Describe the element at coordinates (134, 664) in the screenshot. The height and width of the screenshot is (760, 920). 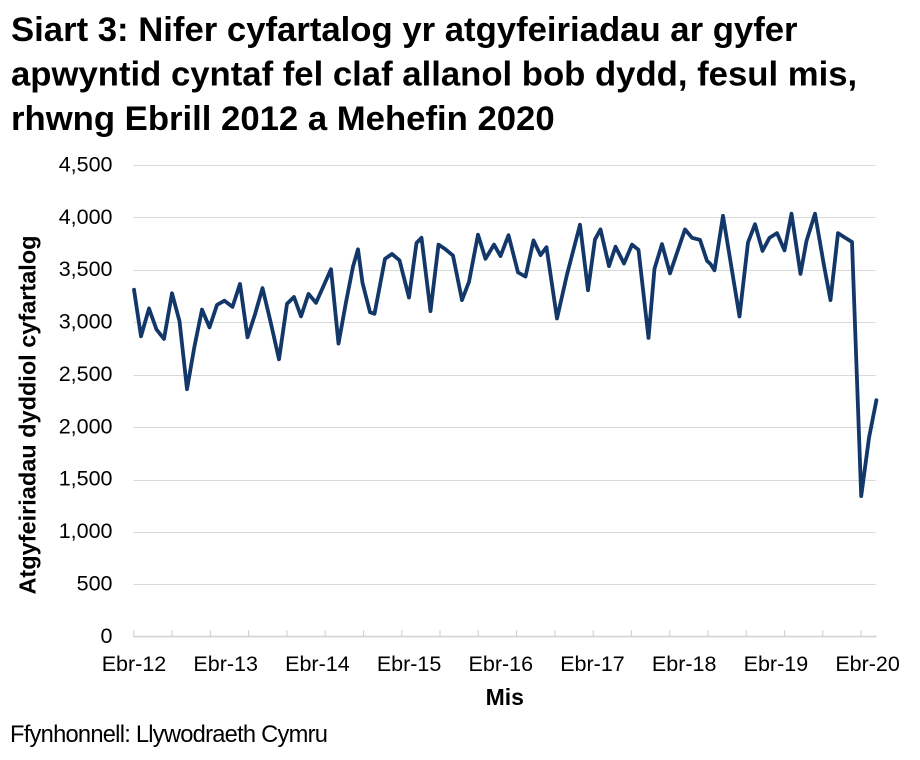
I see `svg-text: Ebr-12` at that location.